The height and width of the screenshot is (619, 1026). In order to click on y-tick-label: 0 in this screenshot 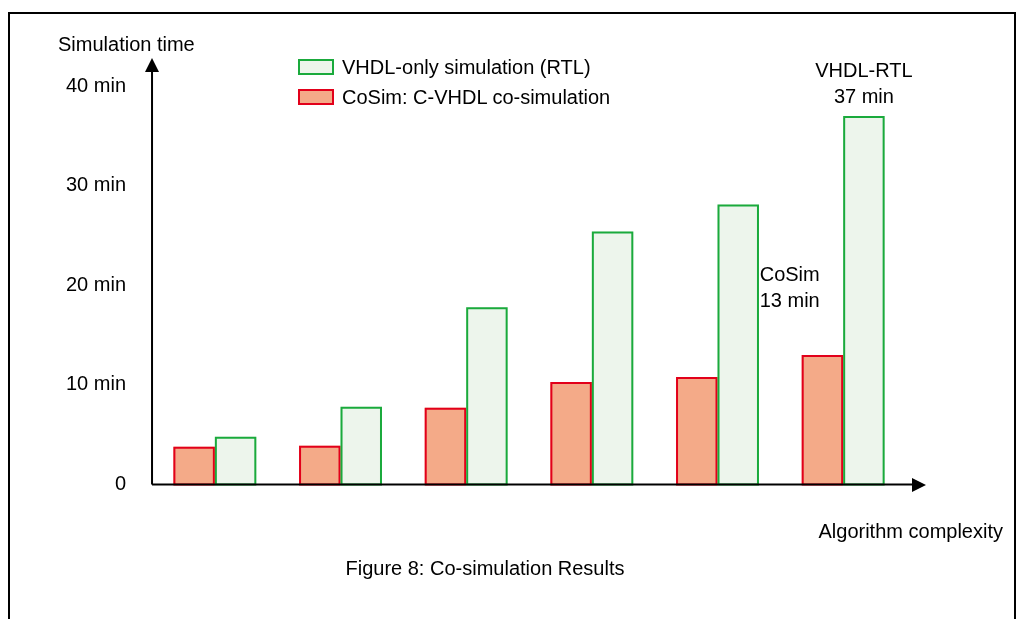, I will do `click(120, 483)`.